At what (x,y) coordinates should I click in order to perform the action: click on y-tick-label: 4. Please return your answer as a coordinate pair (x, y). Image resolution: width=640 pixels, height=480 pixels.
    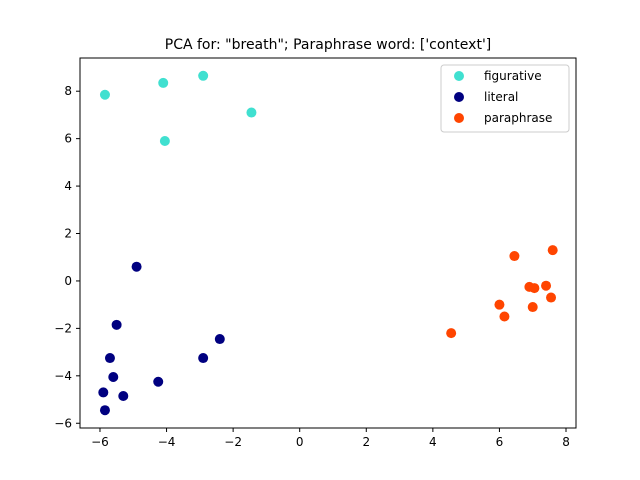
    Looking at the image, I should click on (68, 186).